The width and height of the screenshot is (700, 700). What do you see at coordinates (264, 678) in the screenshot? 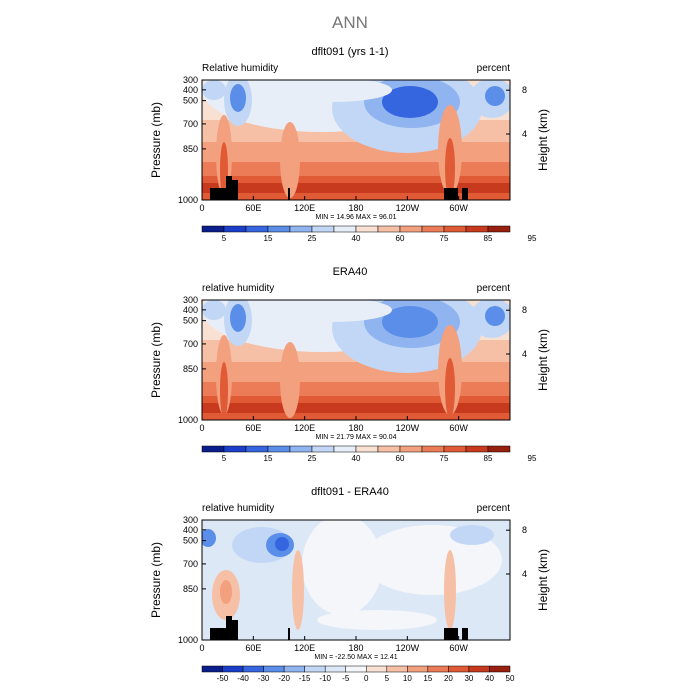
I see `colorbar-label: -30` at bounding box center [264, 678].